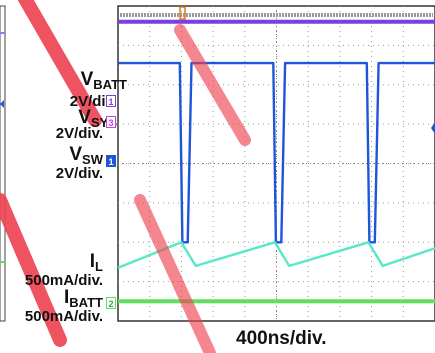 Image resolution: width=435 pixels, height=353 pixels. What do you see at coordinates (111, 161) in the screenshot?
I see `ch1-vsw-marker: 1` at bounding box center [111, 161].